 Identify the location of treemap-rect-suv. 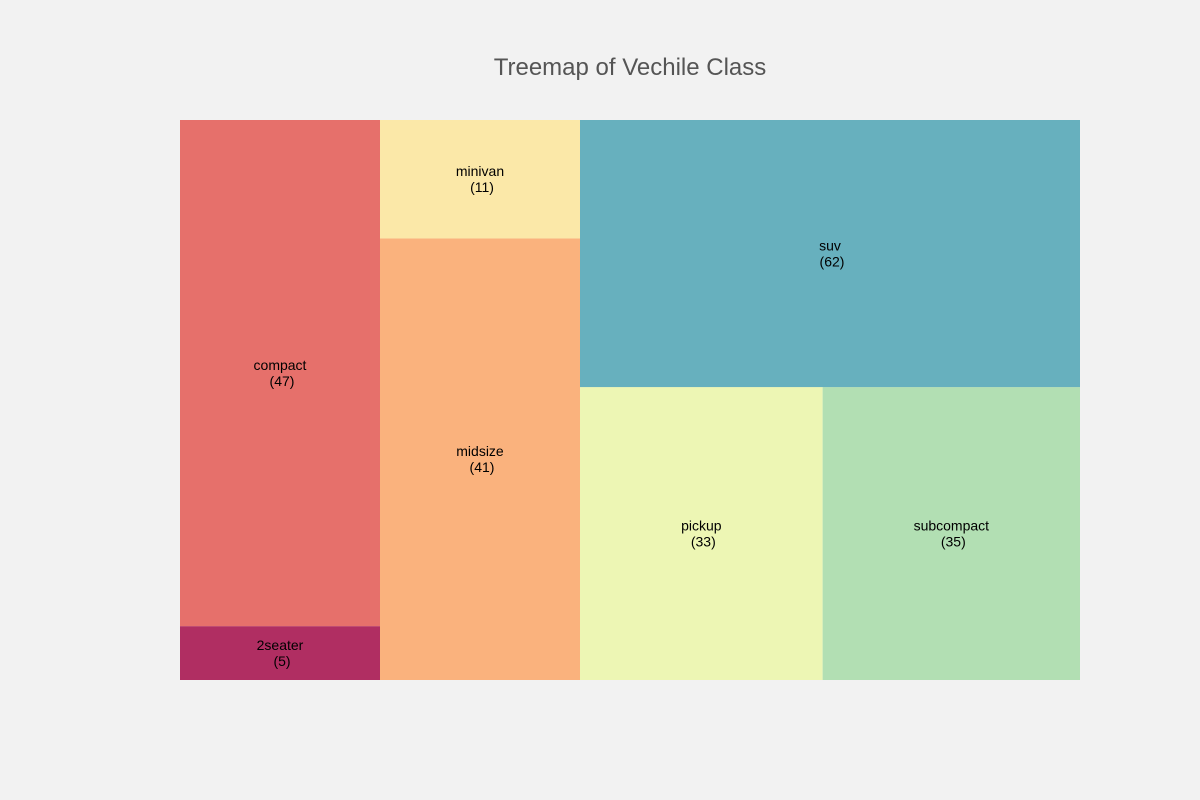
(830, 254).